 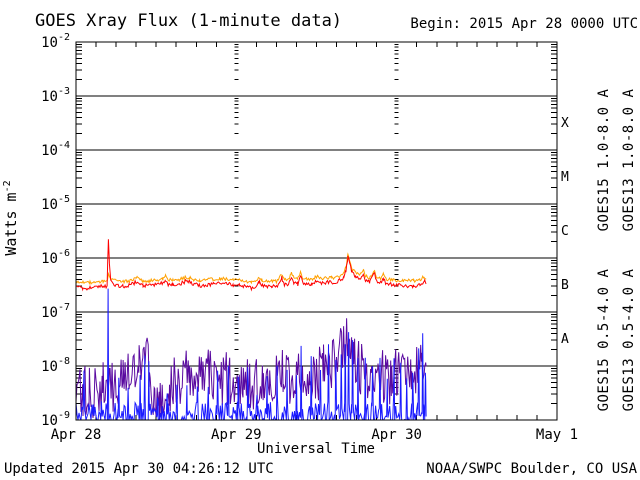 I want to click on y-tick-label: 10⁻⁴, so click(x=55, y=149).